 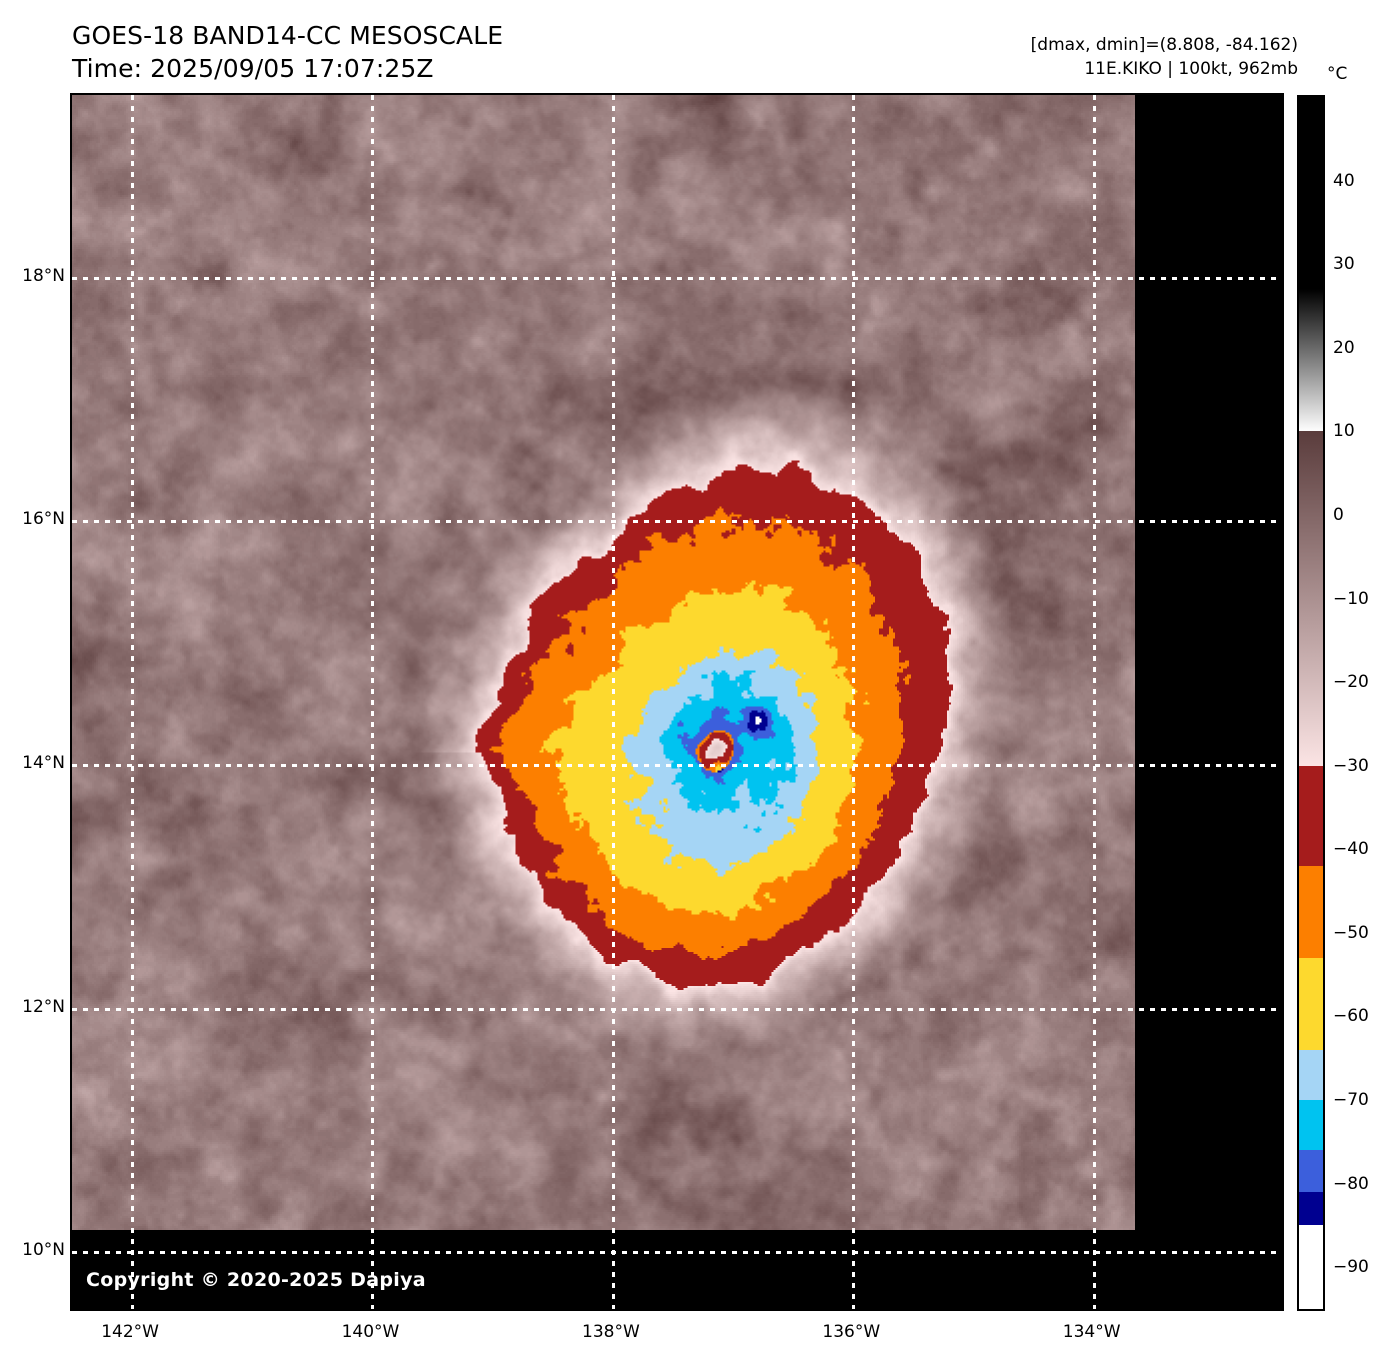 What do you see at coordinates (1351, 1100) in the screenshot?
I see `colorbar-tick-label: −70` at bounding box center [1351, 1100].